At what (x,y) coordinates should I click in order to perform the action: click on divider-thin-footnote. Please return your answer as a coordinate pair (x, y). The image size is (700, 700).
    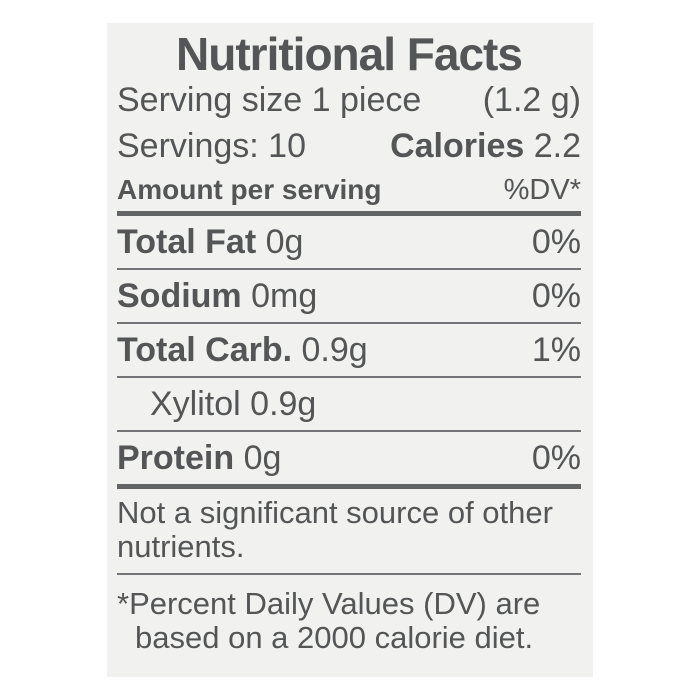
    Looking at the image, I should click on (349, 574).